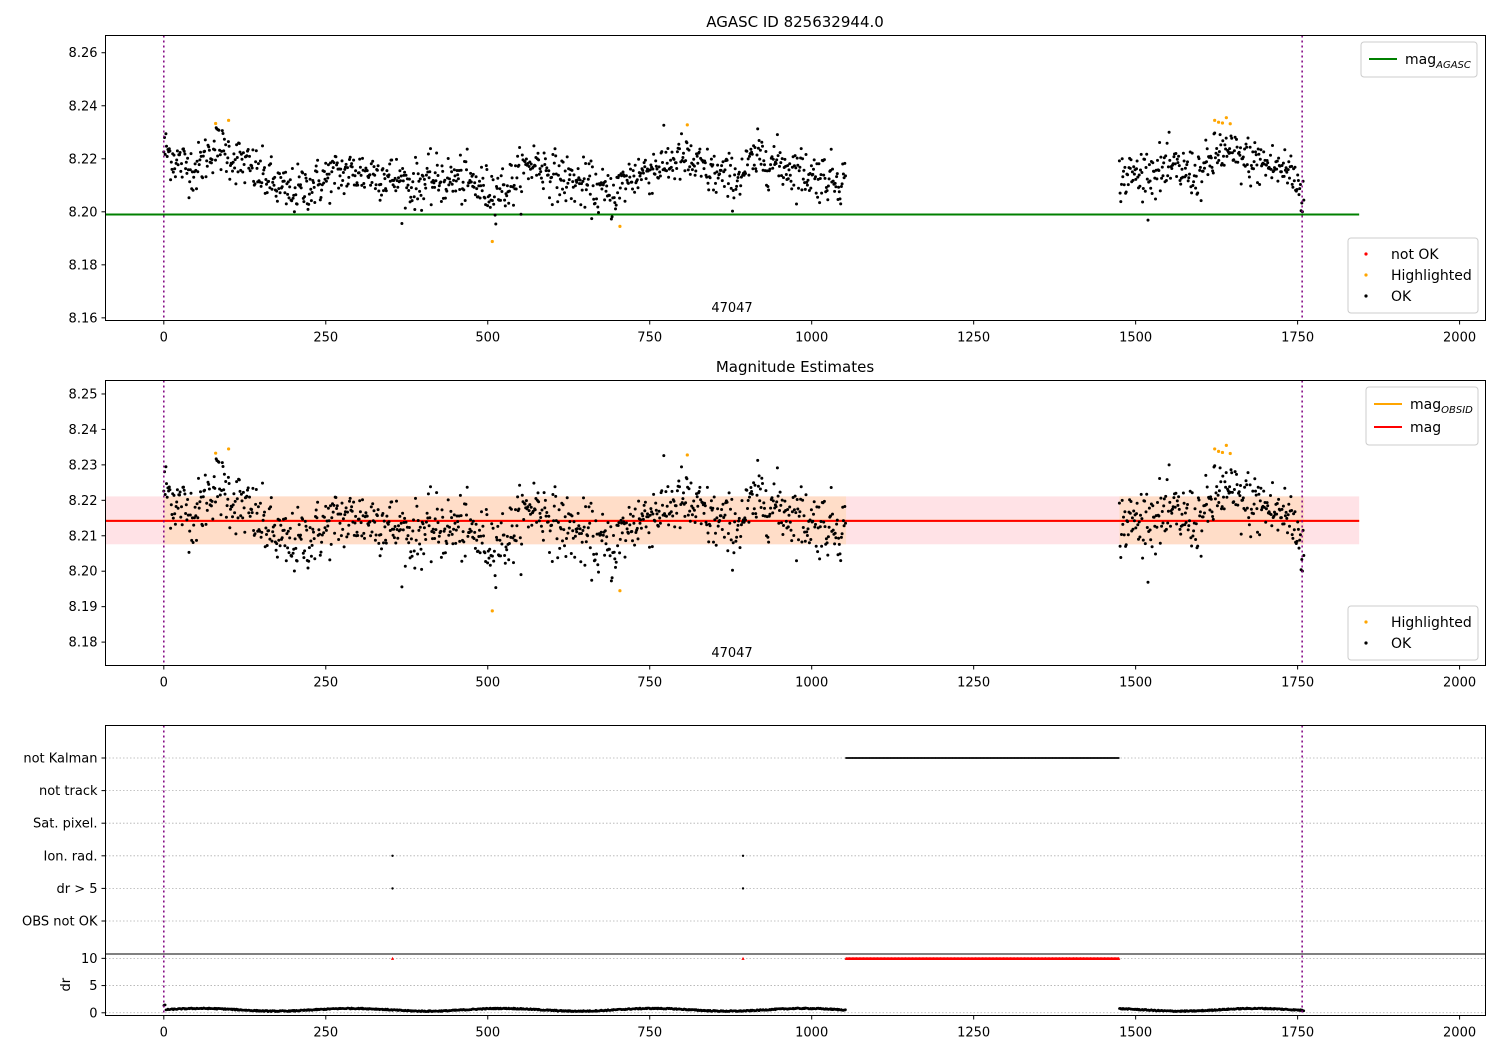 The width and height of the screenshot is (1500, 1050). Describe the element at coordinates (1459, 338) in the screenshot. I see `panel-1-xtick-label: 2000` at that location.